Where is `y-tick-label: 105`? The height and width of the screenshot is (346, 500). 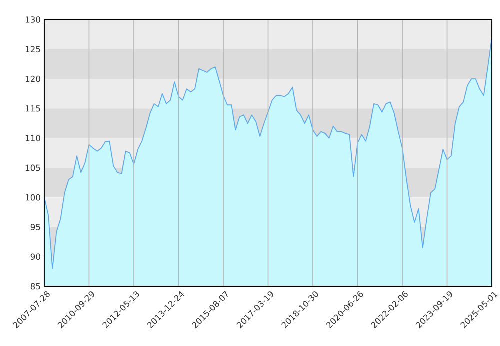
y-tick-label: 105 is located at coordinates (33, 168).